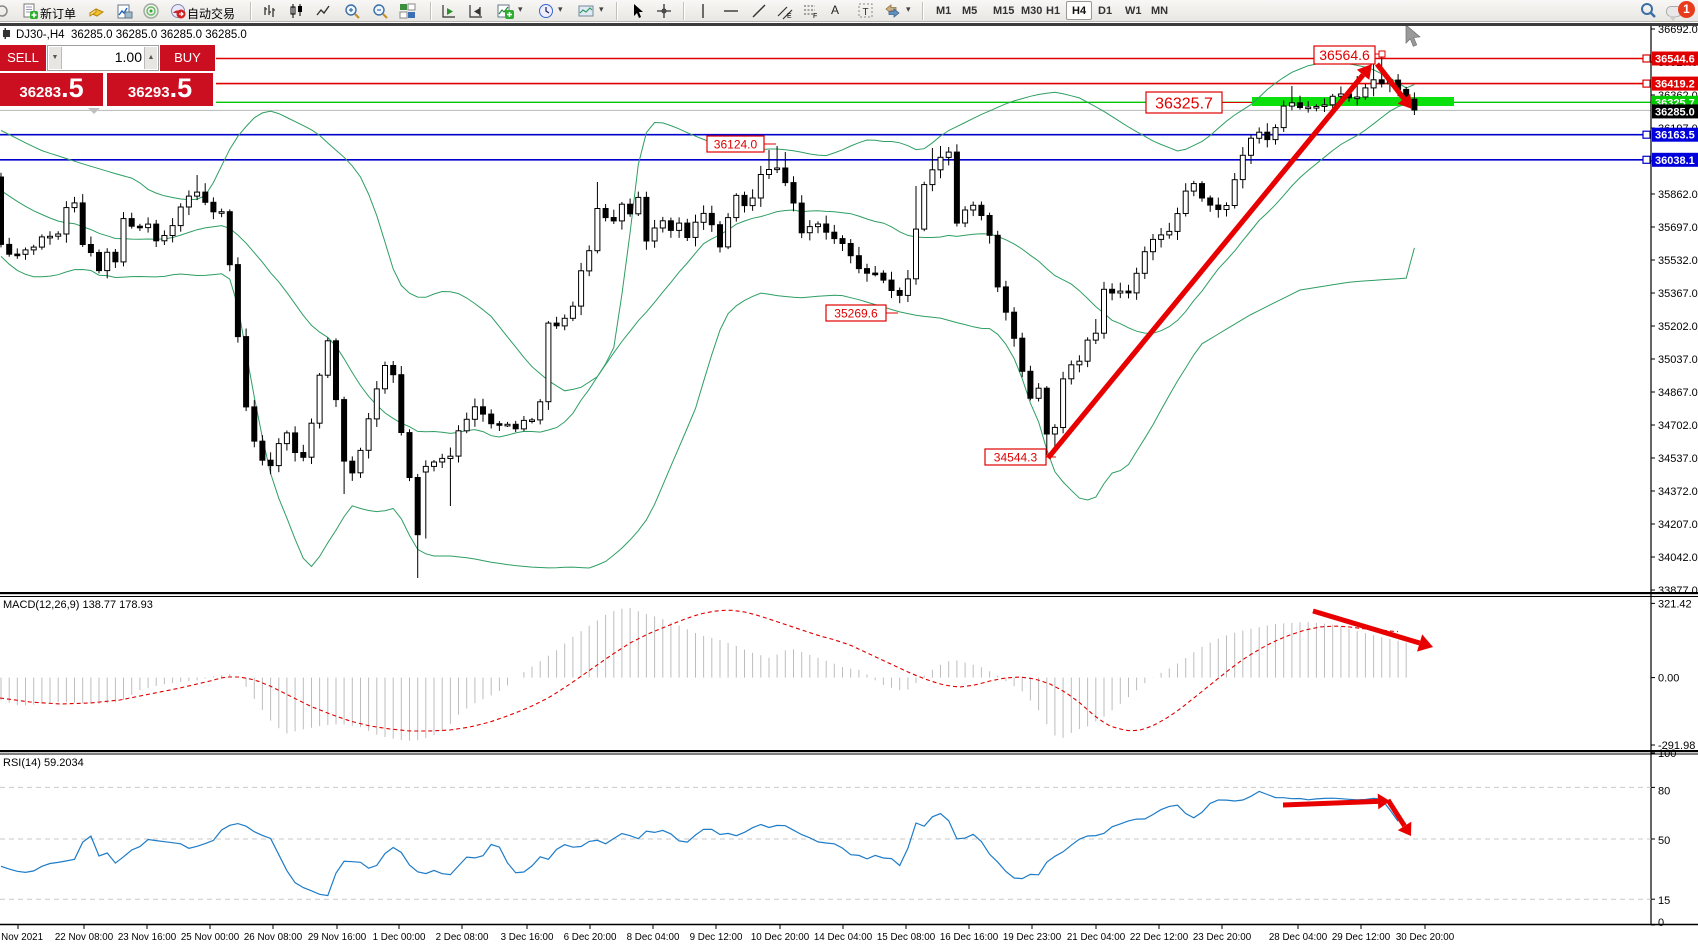 The width and height of the screenshot is (1698, 948). Describe the element at coordinates (1096, 937) in the screenshot. I see `svg-text: 21 Dec 04:00` at that location.